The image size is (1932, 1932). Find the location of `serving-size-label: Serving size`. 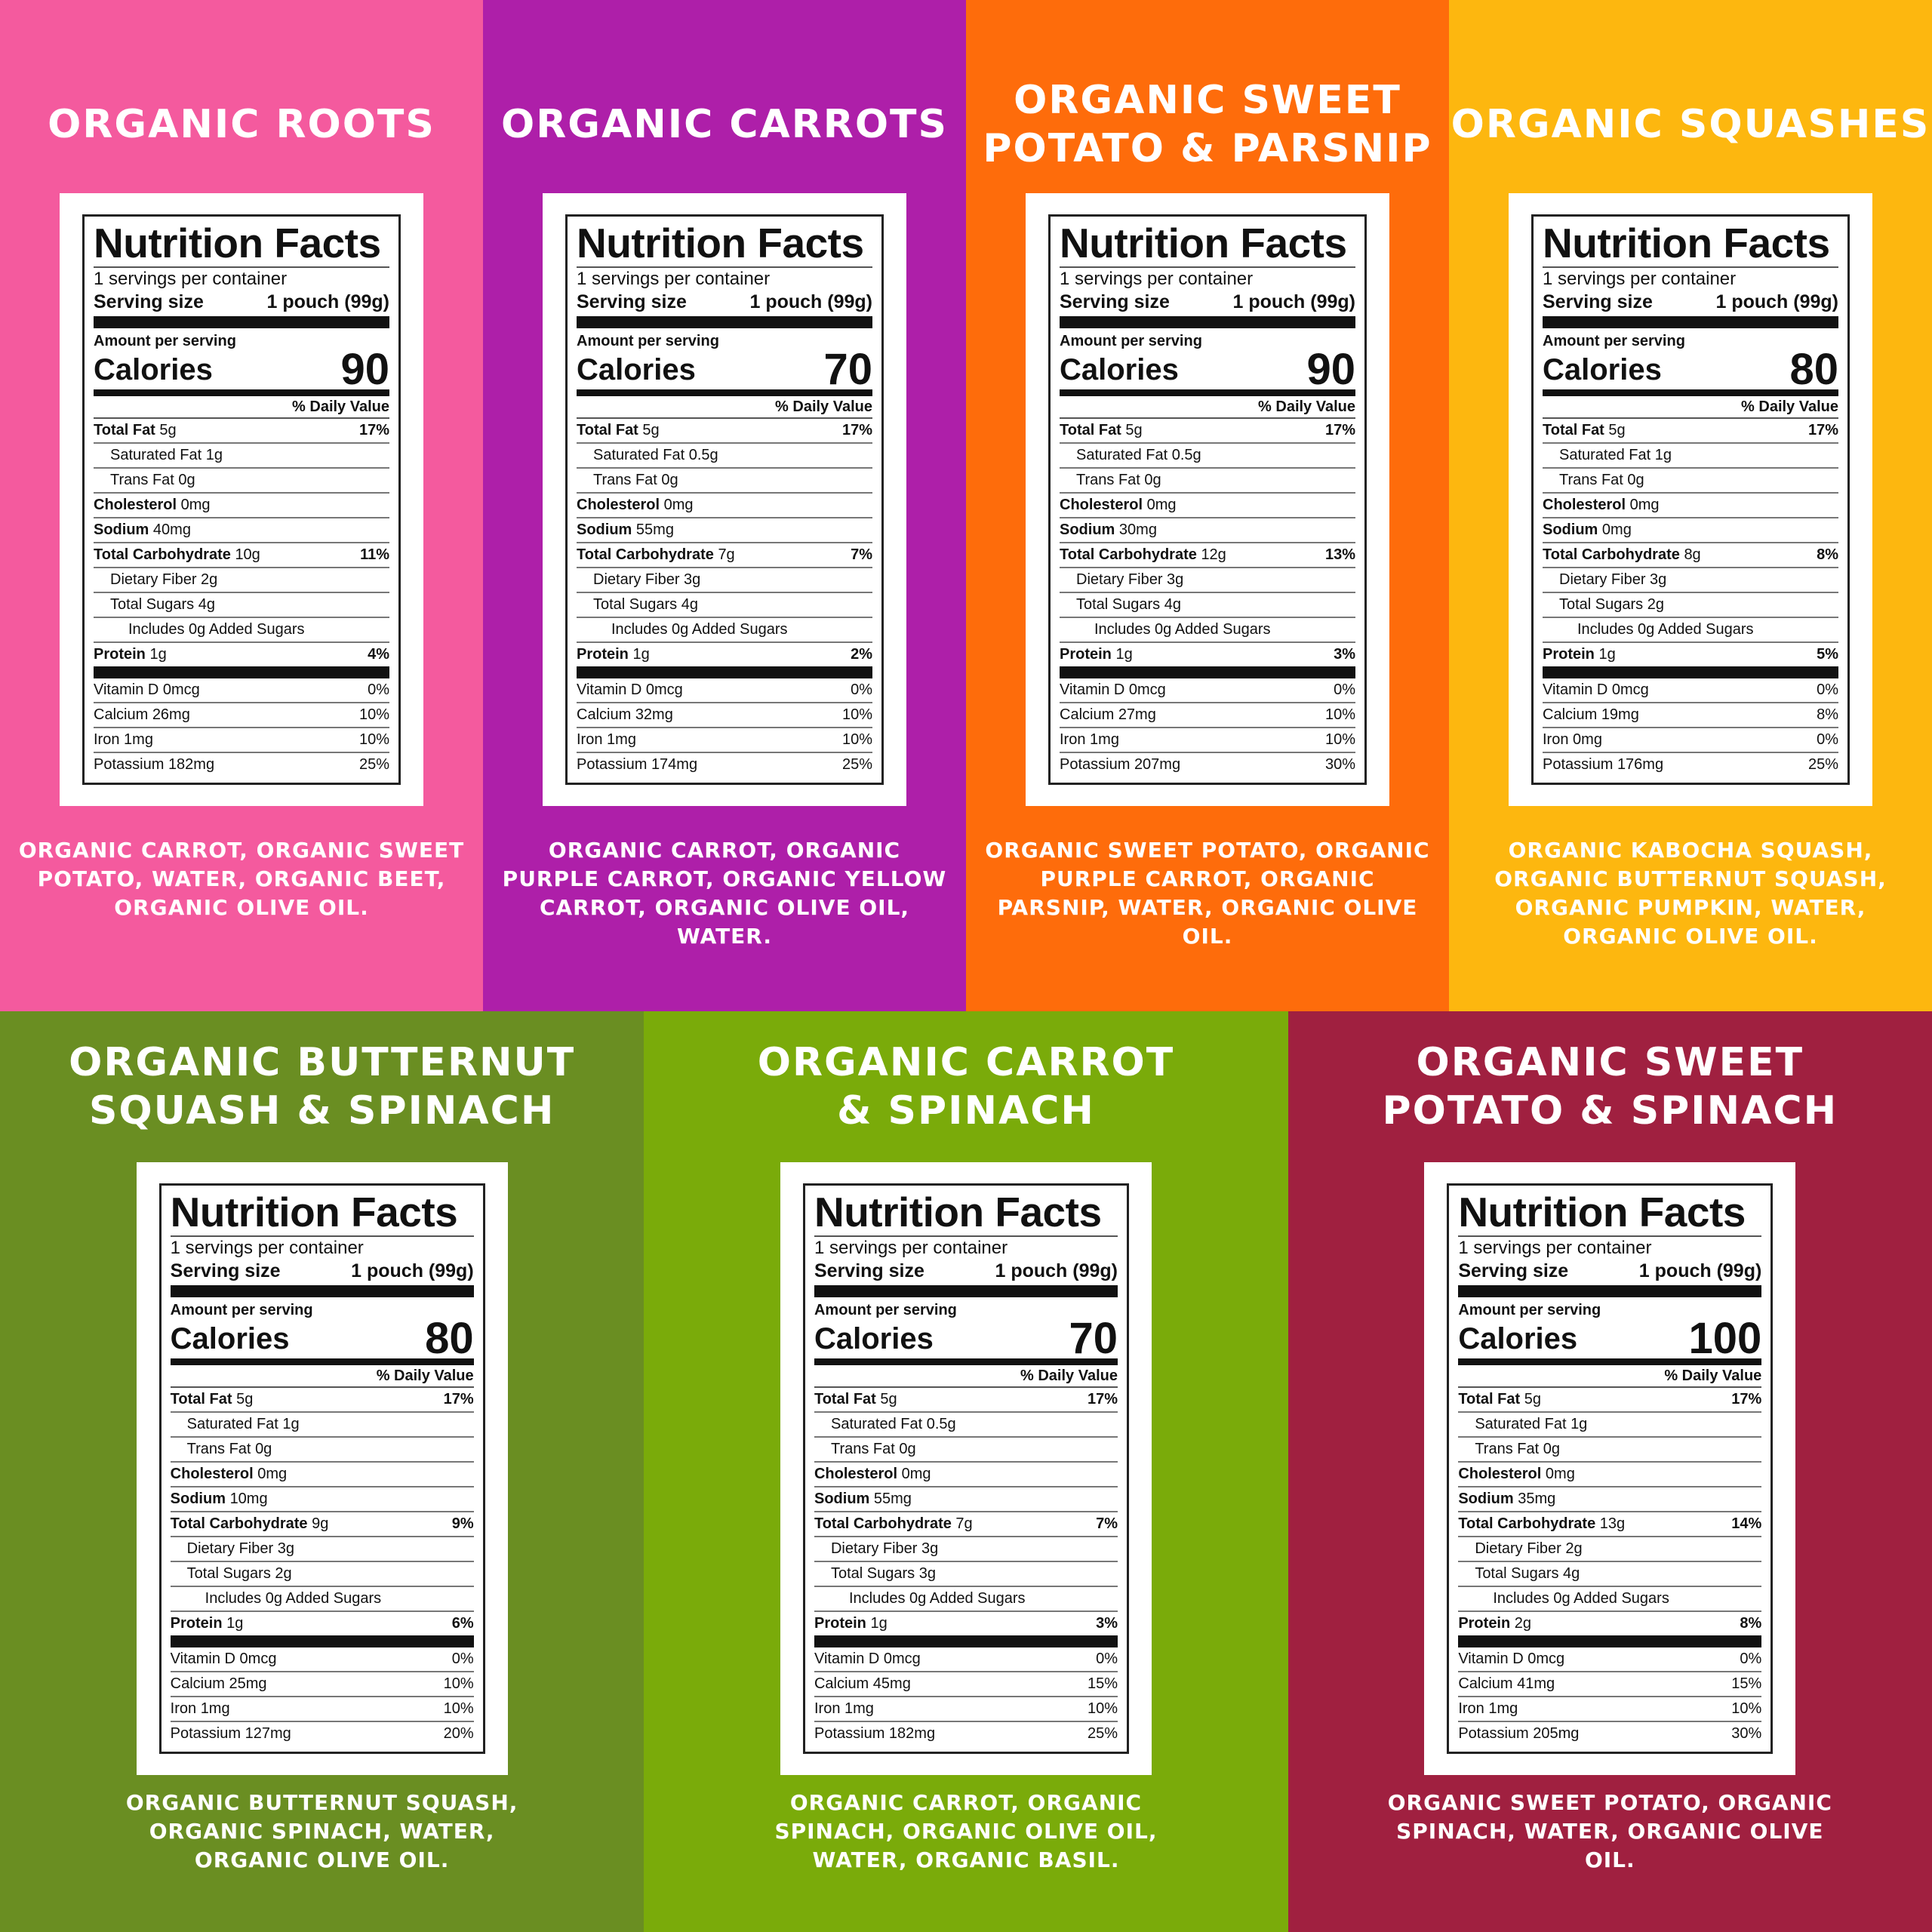

serving-size-label: Serving size is located at coordinates (869, 1270).